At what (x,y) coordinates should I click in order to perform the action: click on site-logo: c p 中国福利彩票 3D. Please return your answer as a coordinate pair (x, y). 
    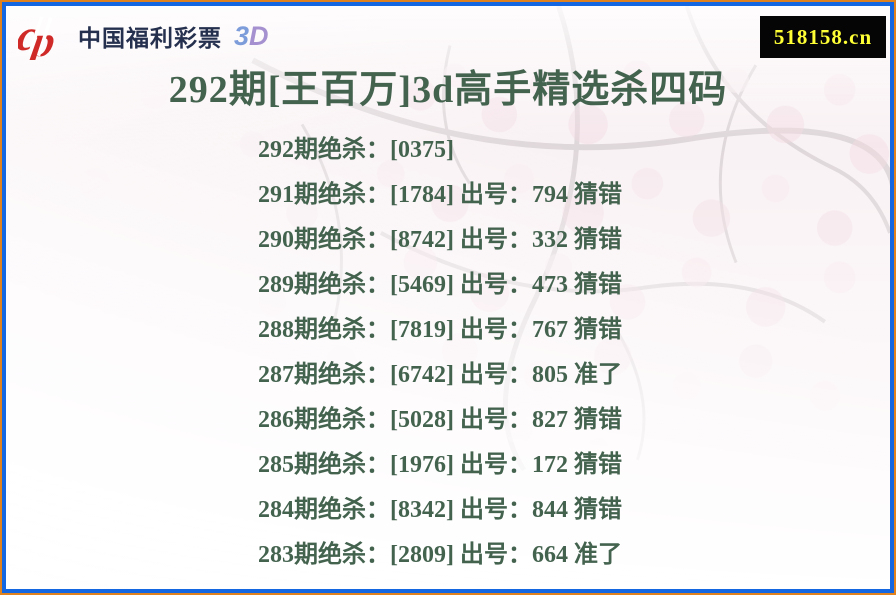
    Looking at the image, I should click on (143, 36).